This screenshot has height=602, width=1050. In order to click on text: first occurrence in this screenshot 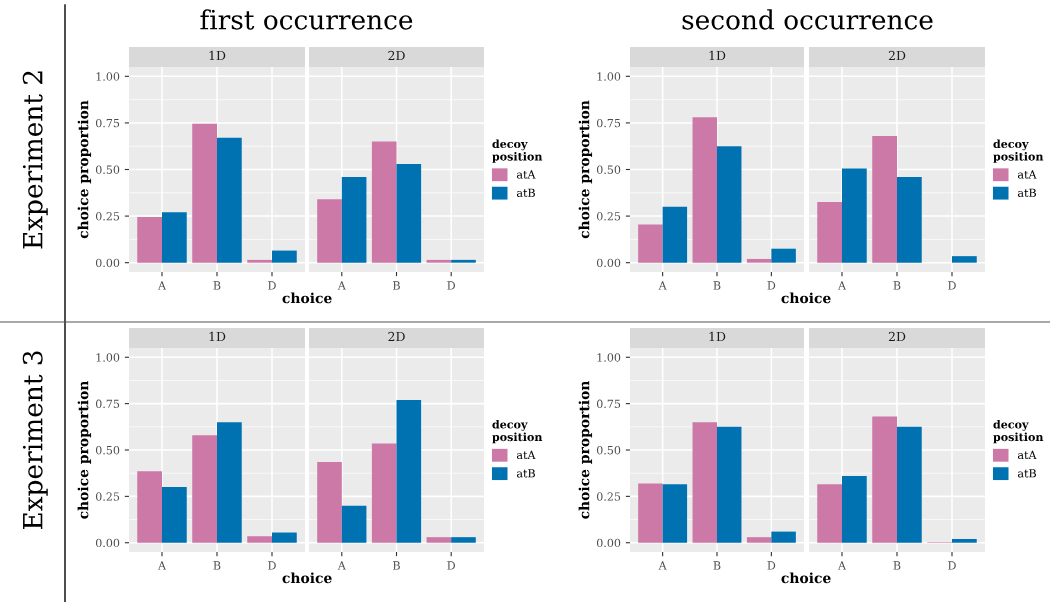, I will do `click(306, 19)`.